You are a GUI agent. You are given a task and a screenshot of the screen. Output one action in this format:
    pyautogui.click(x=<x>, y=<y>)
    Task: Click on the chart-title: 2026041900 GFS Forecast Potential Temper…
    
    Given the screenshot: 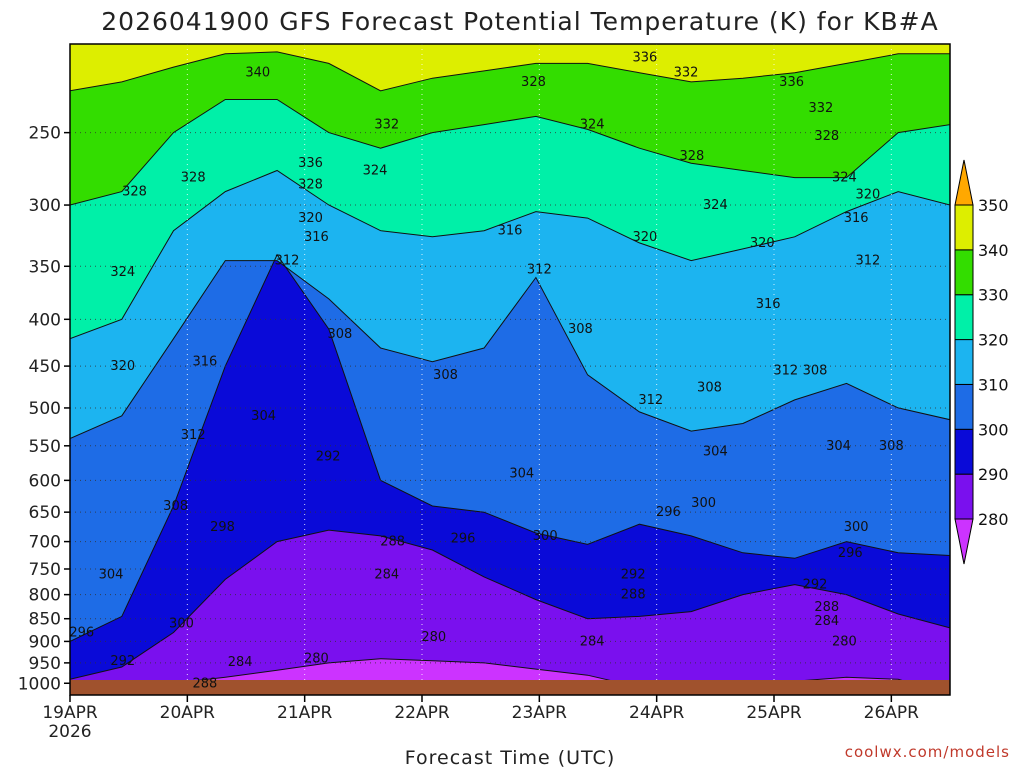 What is the action you would take?
    pyautogui.click(x=519, y=21)
    